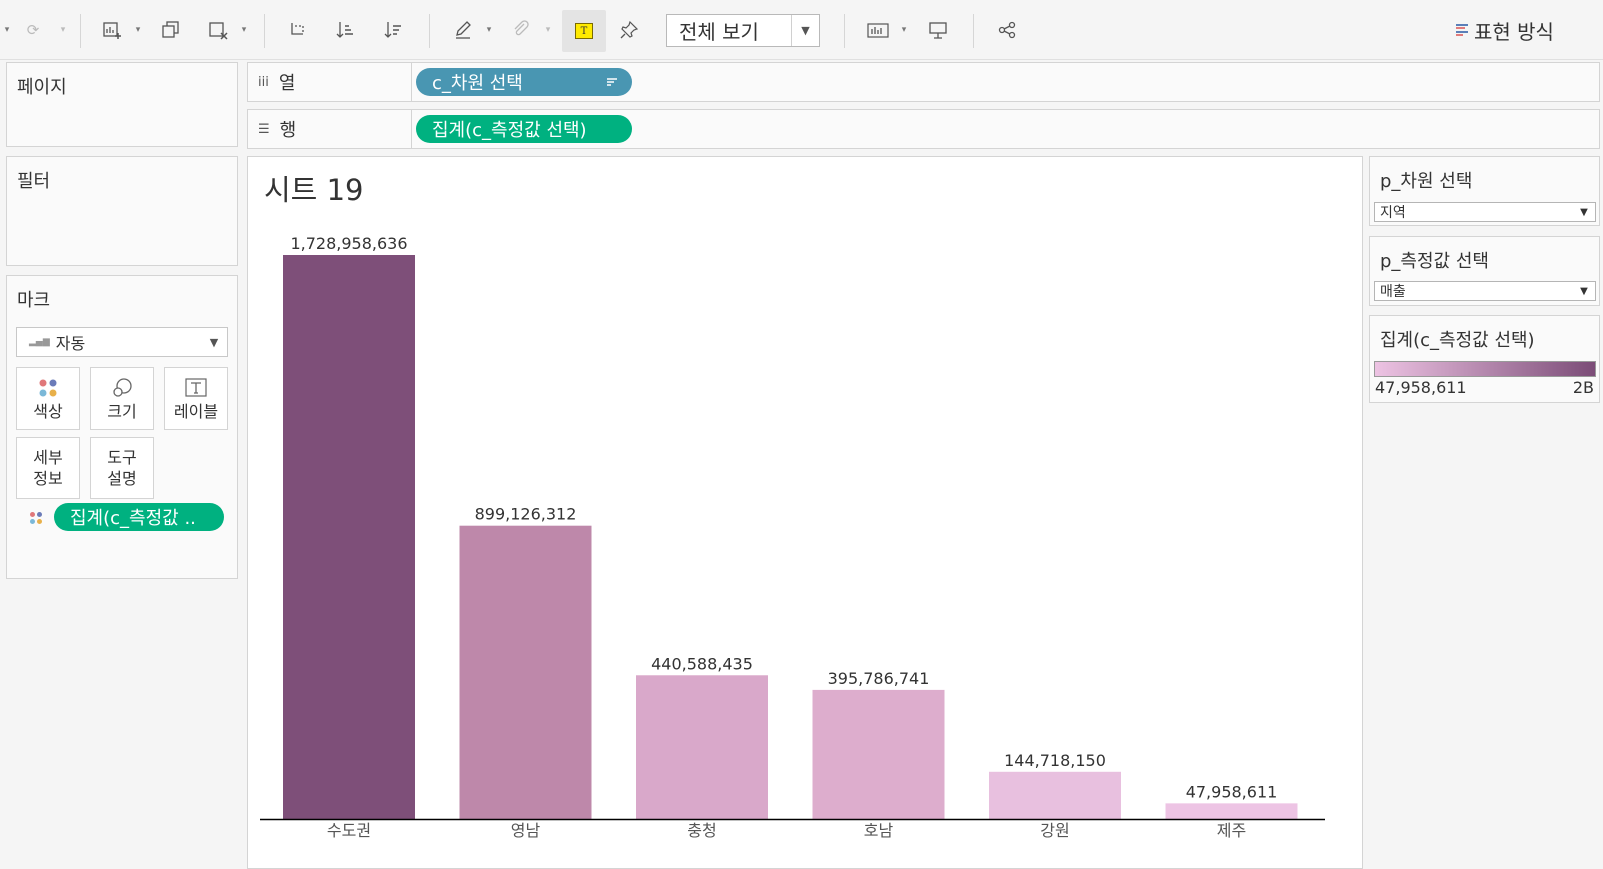 The width and height of the screenshot is (1603, 869). What do you see at coordinates (1232, 791) in the screenshot?
I see `data-label-6: 47,958,611` at bounding box center [1232, 791].